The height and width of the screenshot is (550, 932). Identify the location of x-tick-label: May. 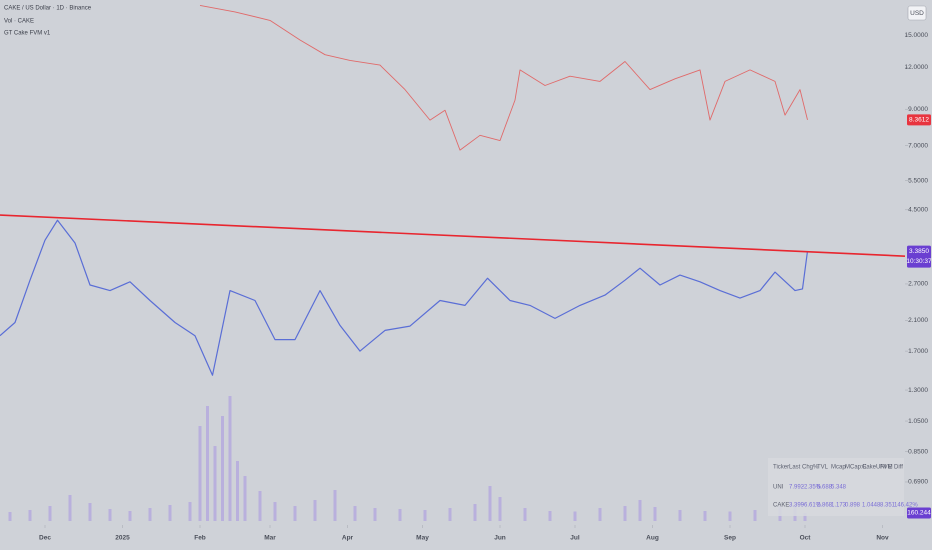
(422, 538).